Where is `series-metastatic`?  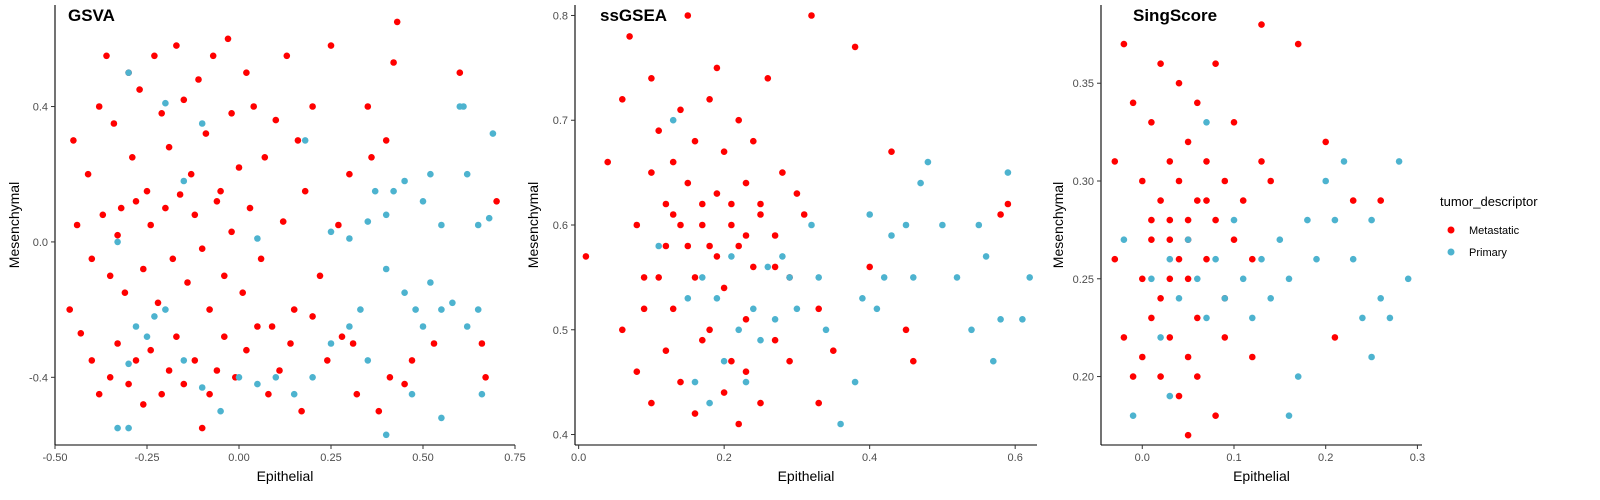 series-metastatic is located at coordinates (1247, 230).